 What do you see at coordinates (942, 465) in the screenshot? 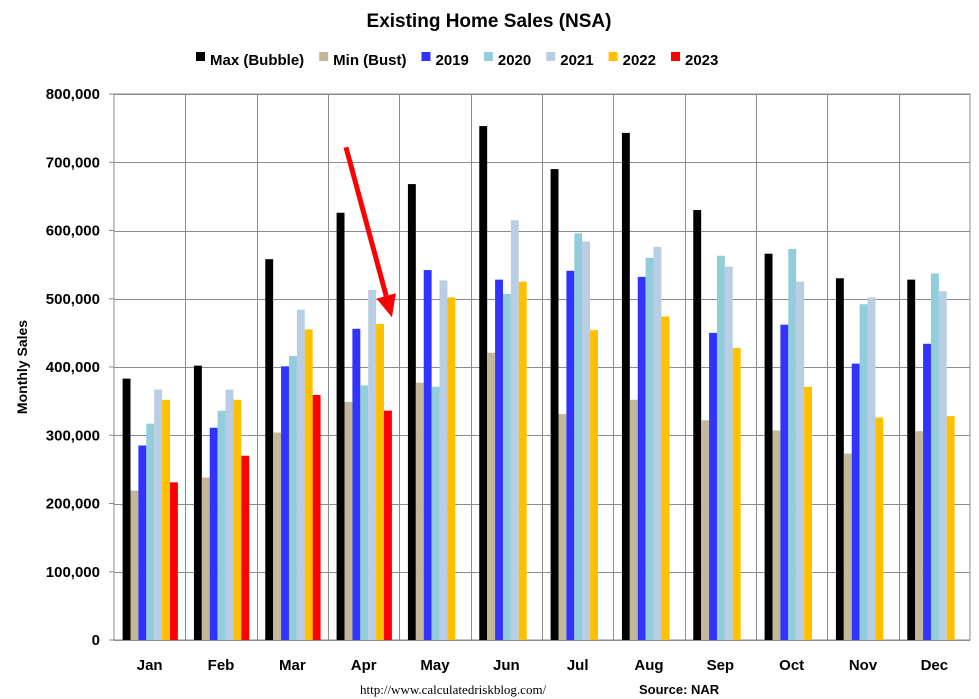
I see `bar-2021-dec` at bounding box center [942, 465].